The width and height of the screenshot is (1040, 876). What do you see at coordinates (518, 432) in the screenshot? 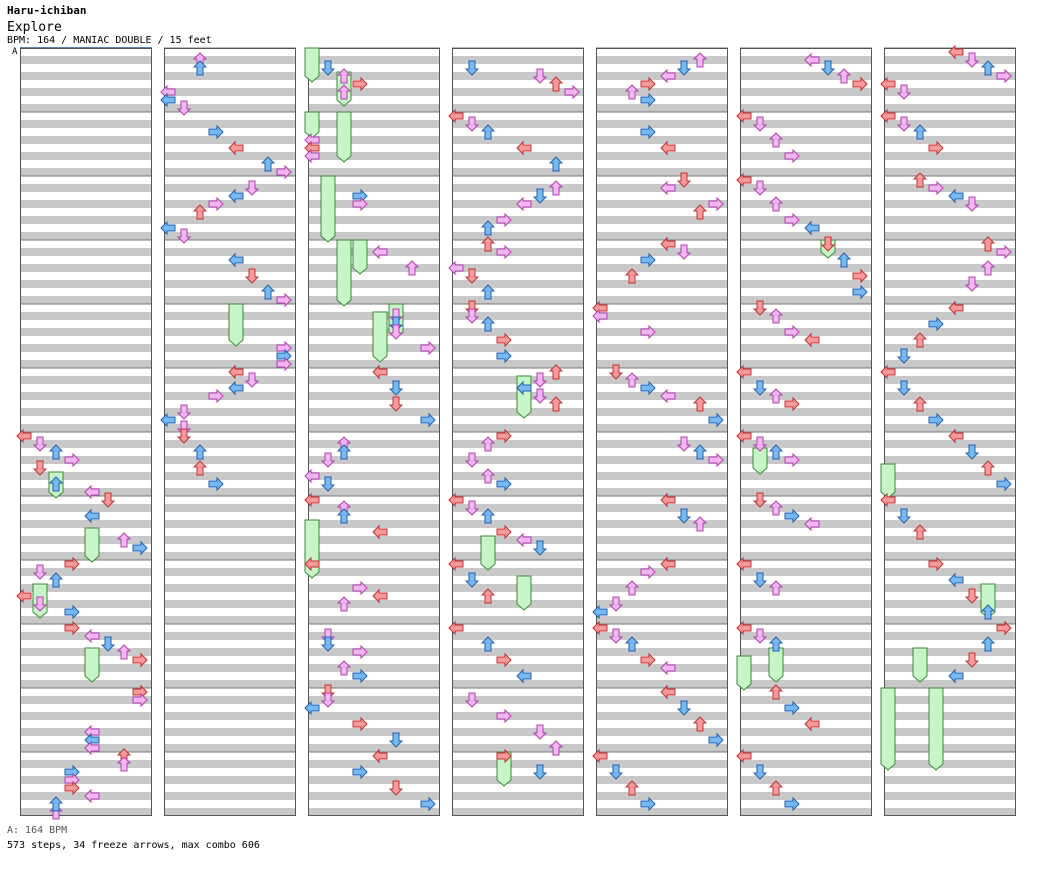
I see `column-border` at bounding box center [518, 432].